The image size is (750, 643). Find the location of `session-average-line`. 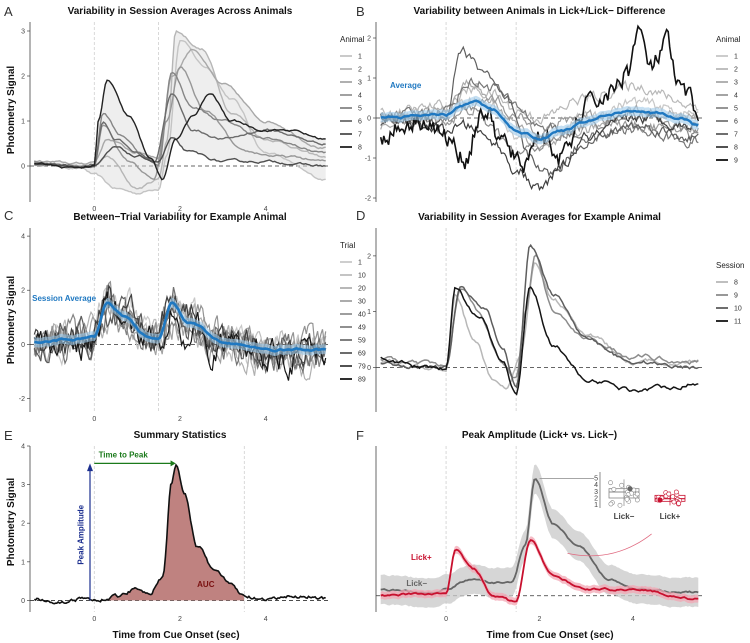

session-average-line is located at coordinates (180, 327).